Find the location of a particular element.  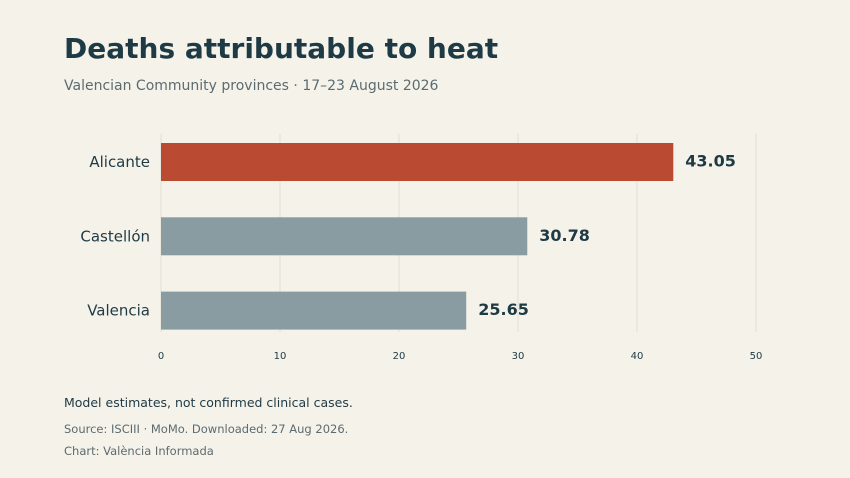

x-tick-label: 30 is located at coordinates (518, 356).